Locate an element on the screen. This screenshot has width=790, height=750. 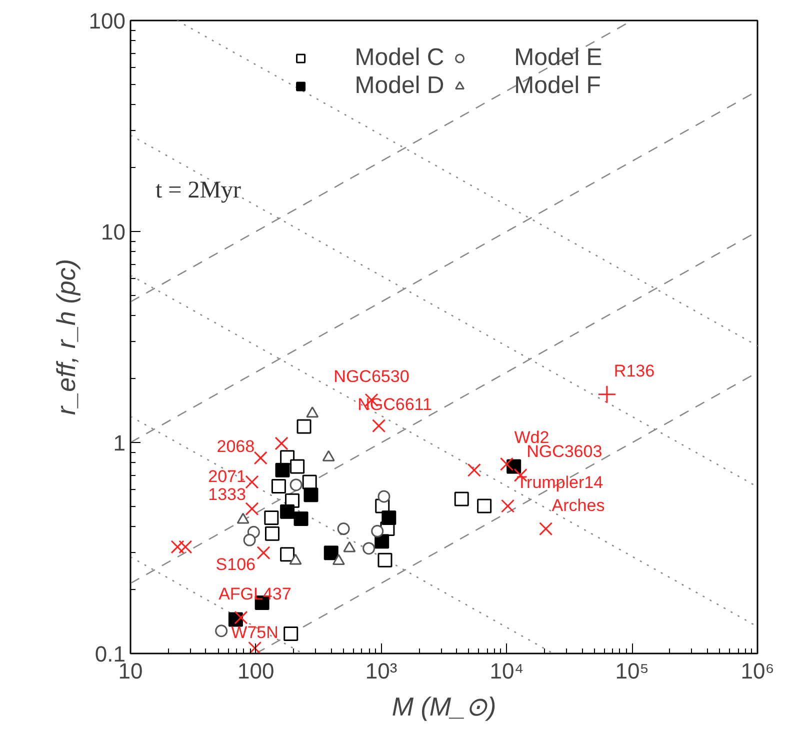
legend-label: Model D is located at coordinates (399, 86).